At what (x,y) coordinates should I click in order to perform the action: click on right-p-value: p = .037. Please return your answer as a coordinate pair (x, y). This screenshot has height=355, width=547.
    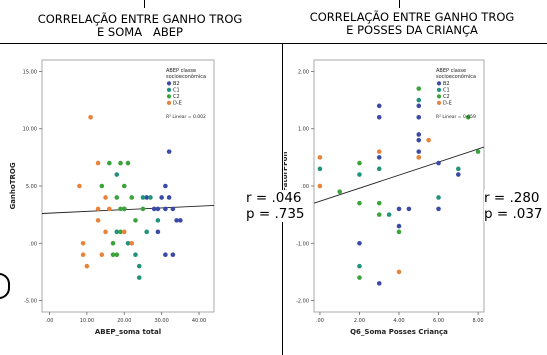
    Looking at the image, I should click on (513, 214).